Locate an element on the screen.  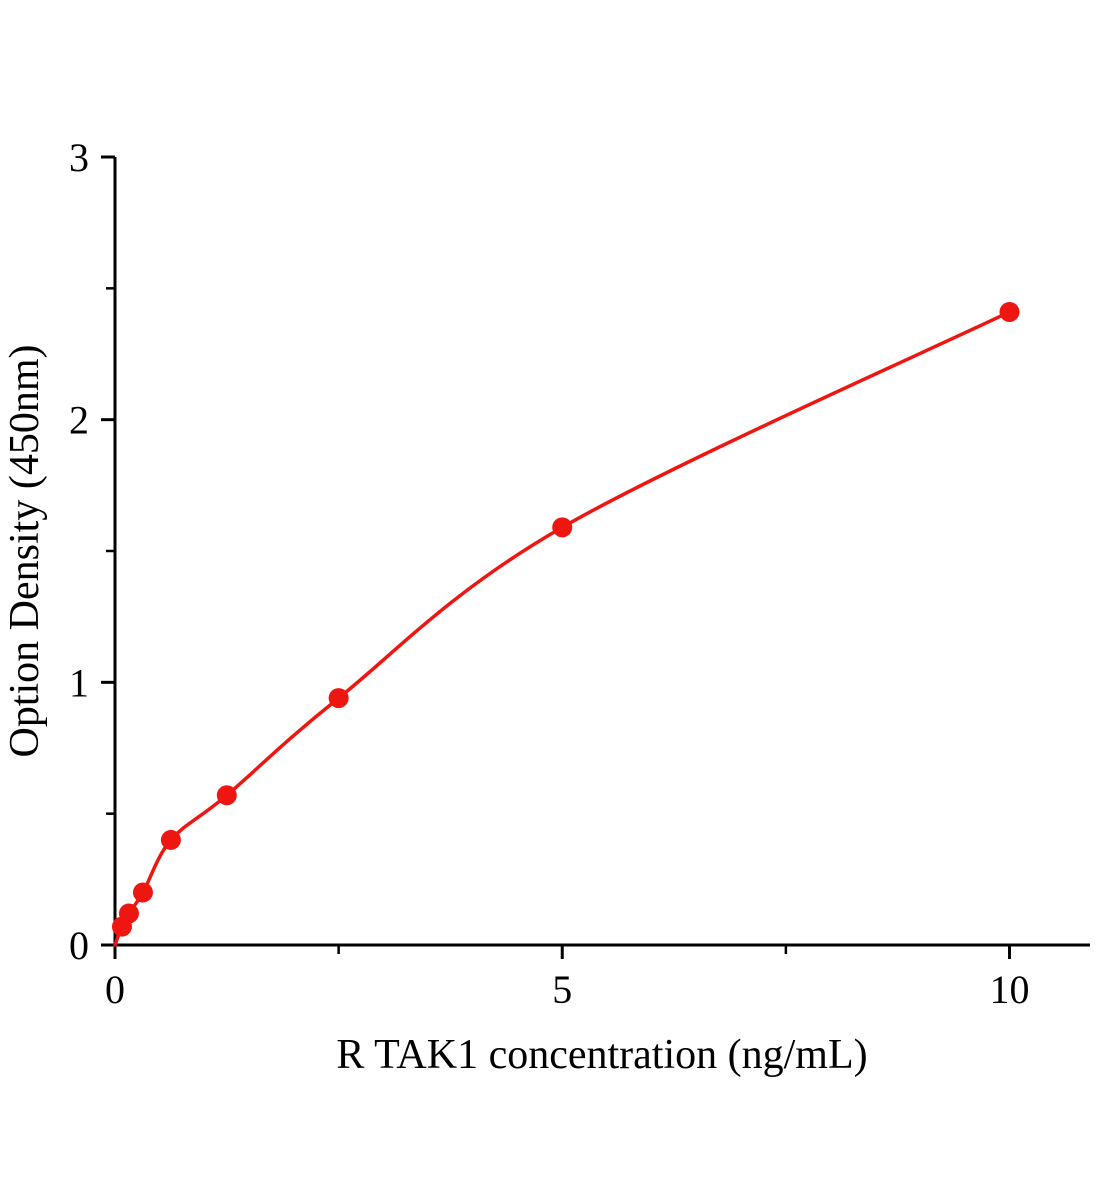
y-tick-label: 2 is located at coordinates (79, 420).